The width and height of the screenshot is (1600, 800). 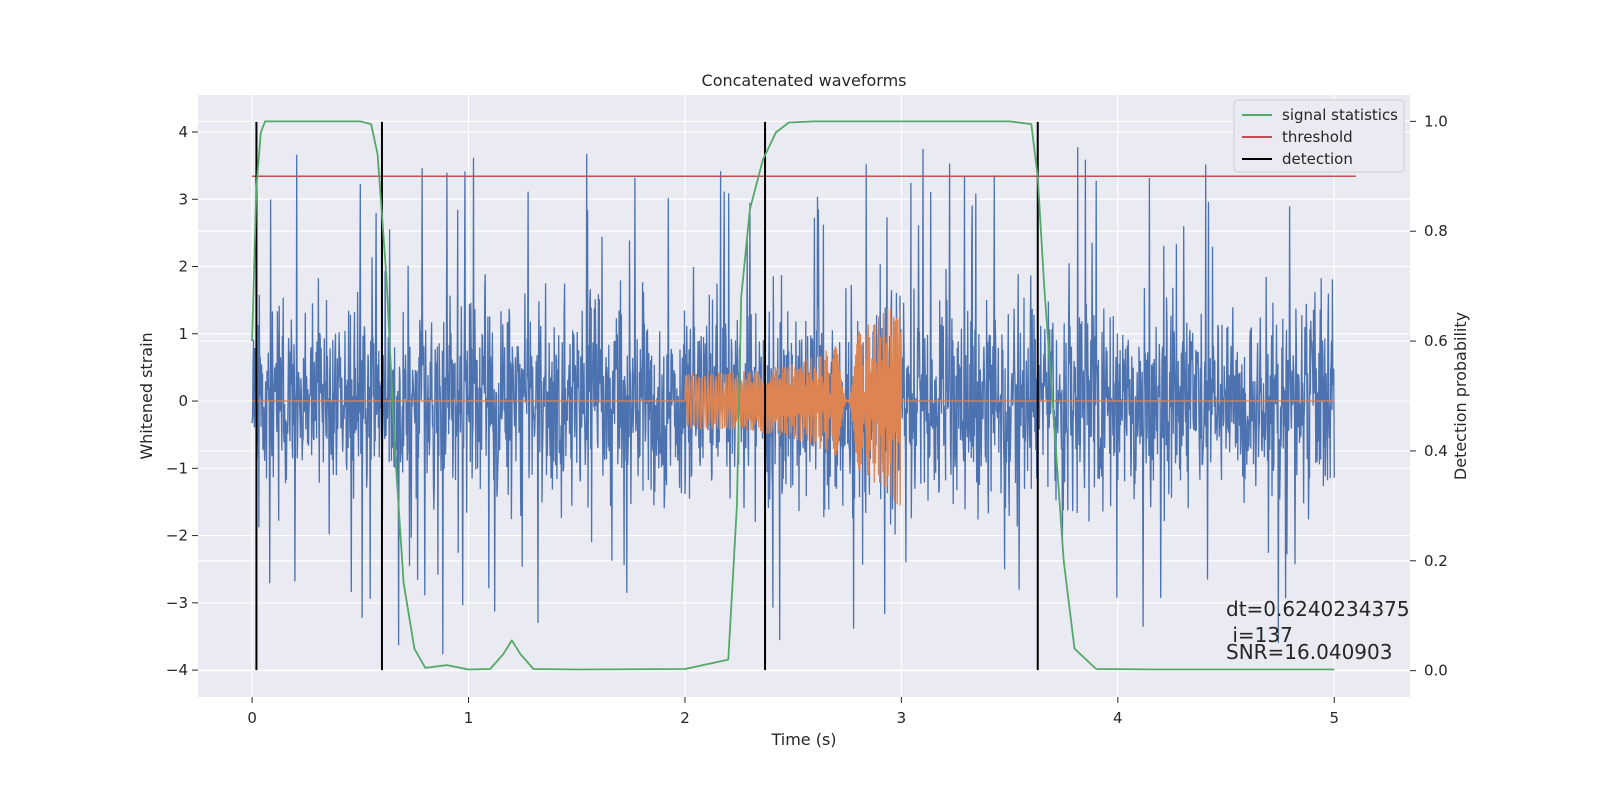 What do you see at coordinates (1436, 451) in the screenshot?
I see `y-right-tick-label: 0.4` at bounding box center [1436, 451].